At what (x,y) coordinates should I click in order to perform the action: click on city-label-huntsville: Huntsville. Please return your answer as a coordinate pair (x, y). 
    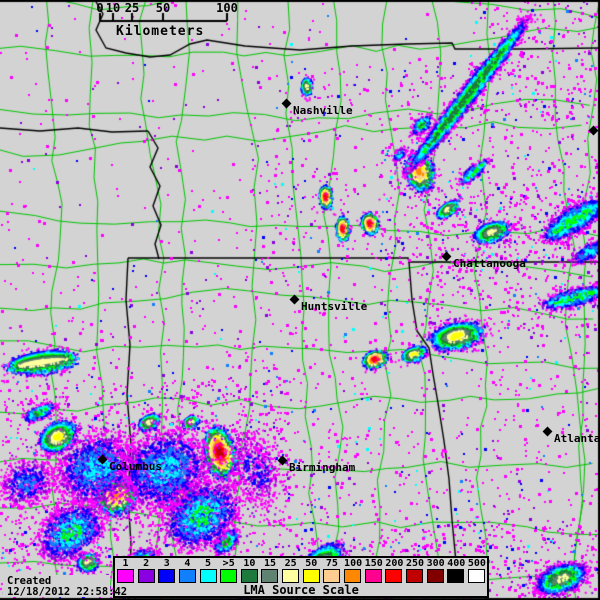
    Looking at the image, I should click on (334, 306).